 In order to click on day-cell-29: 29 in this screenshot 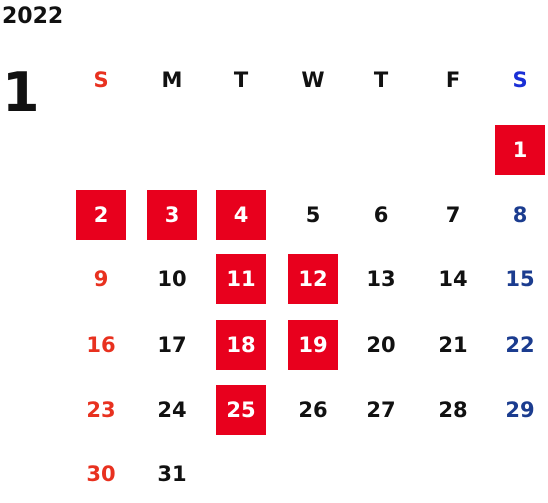, I will do `click(520, 410)`.